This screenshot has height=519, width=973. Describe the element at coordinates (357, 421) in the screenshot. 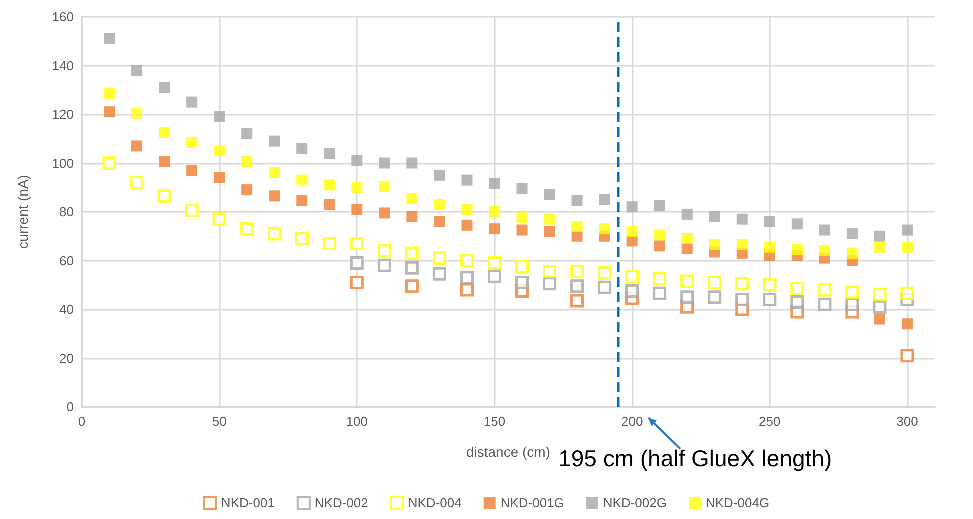

I see `x-tick-label: 100` at that location.